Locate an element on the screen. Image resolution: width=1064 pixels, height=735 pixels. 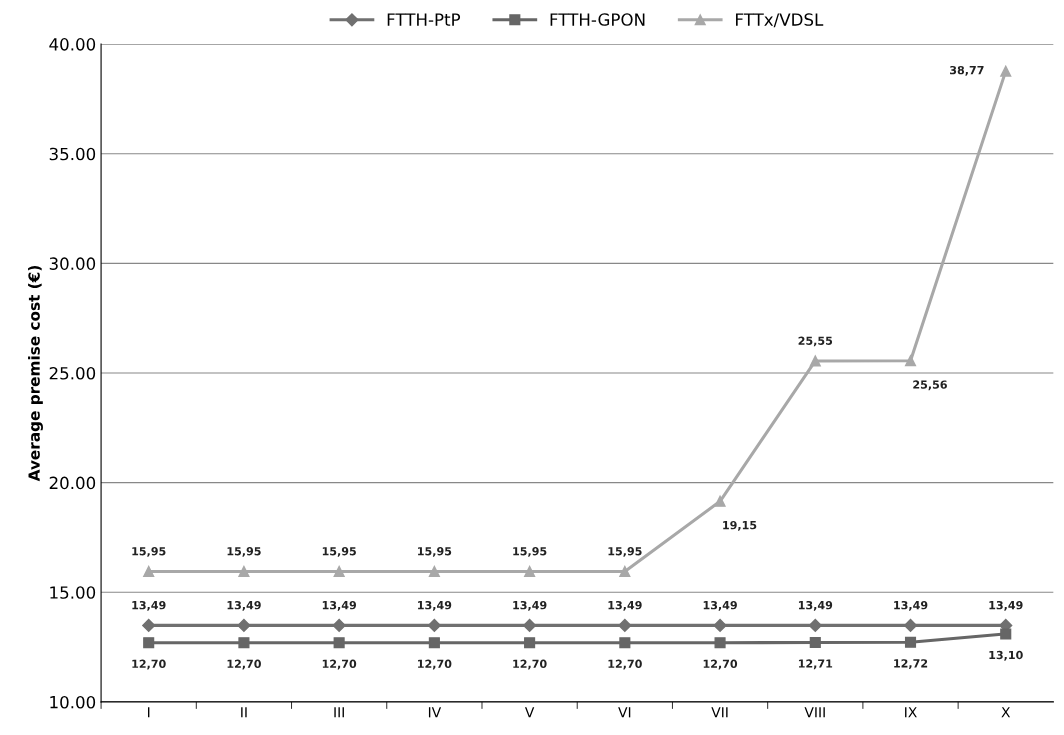
y-tick-label: 35.00 is located at coordinates (72, 154).